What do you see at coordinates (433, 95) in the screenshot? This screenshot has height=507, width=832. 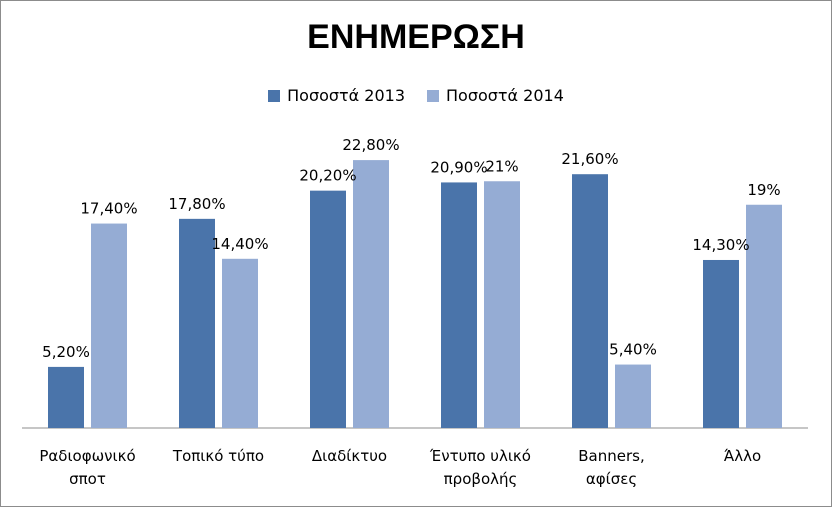 I see `legend-swatch-2014` at bounding box center [433, 95].